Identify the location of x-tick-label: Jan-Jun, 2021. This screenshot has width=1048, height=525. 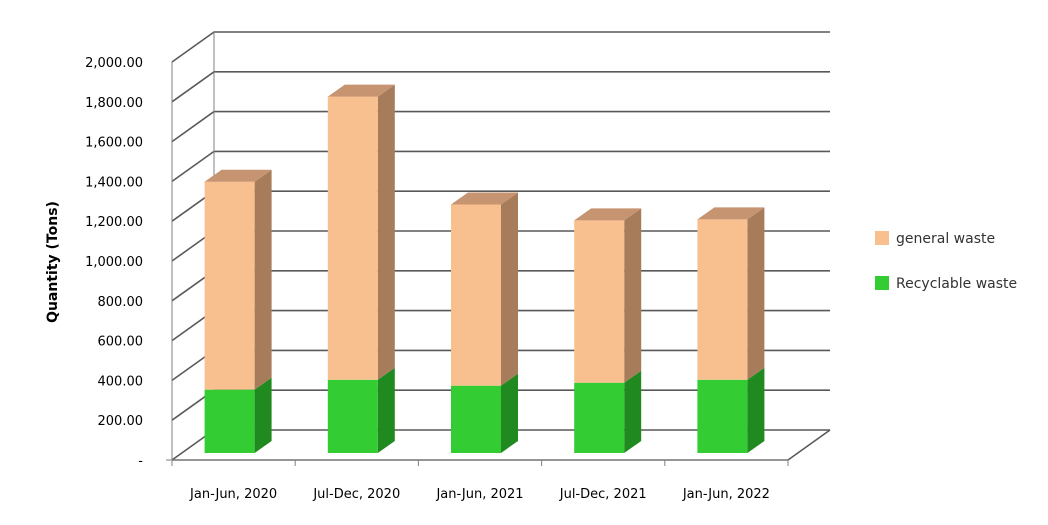
(479, 494).